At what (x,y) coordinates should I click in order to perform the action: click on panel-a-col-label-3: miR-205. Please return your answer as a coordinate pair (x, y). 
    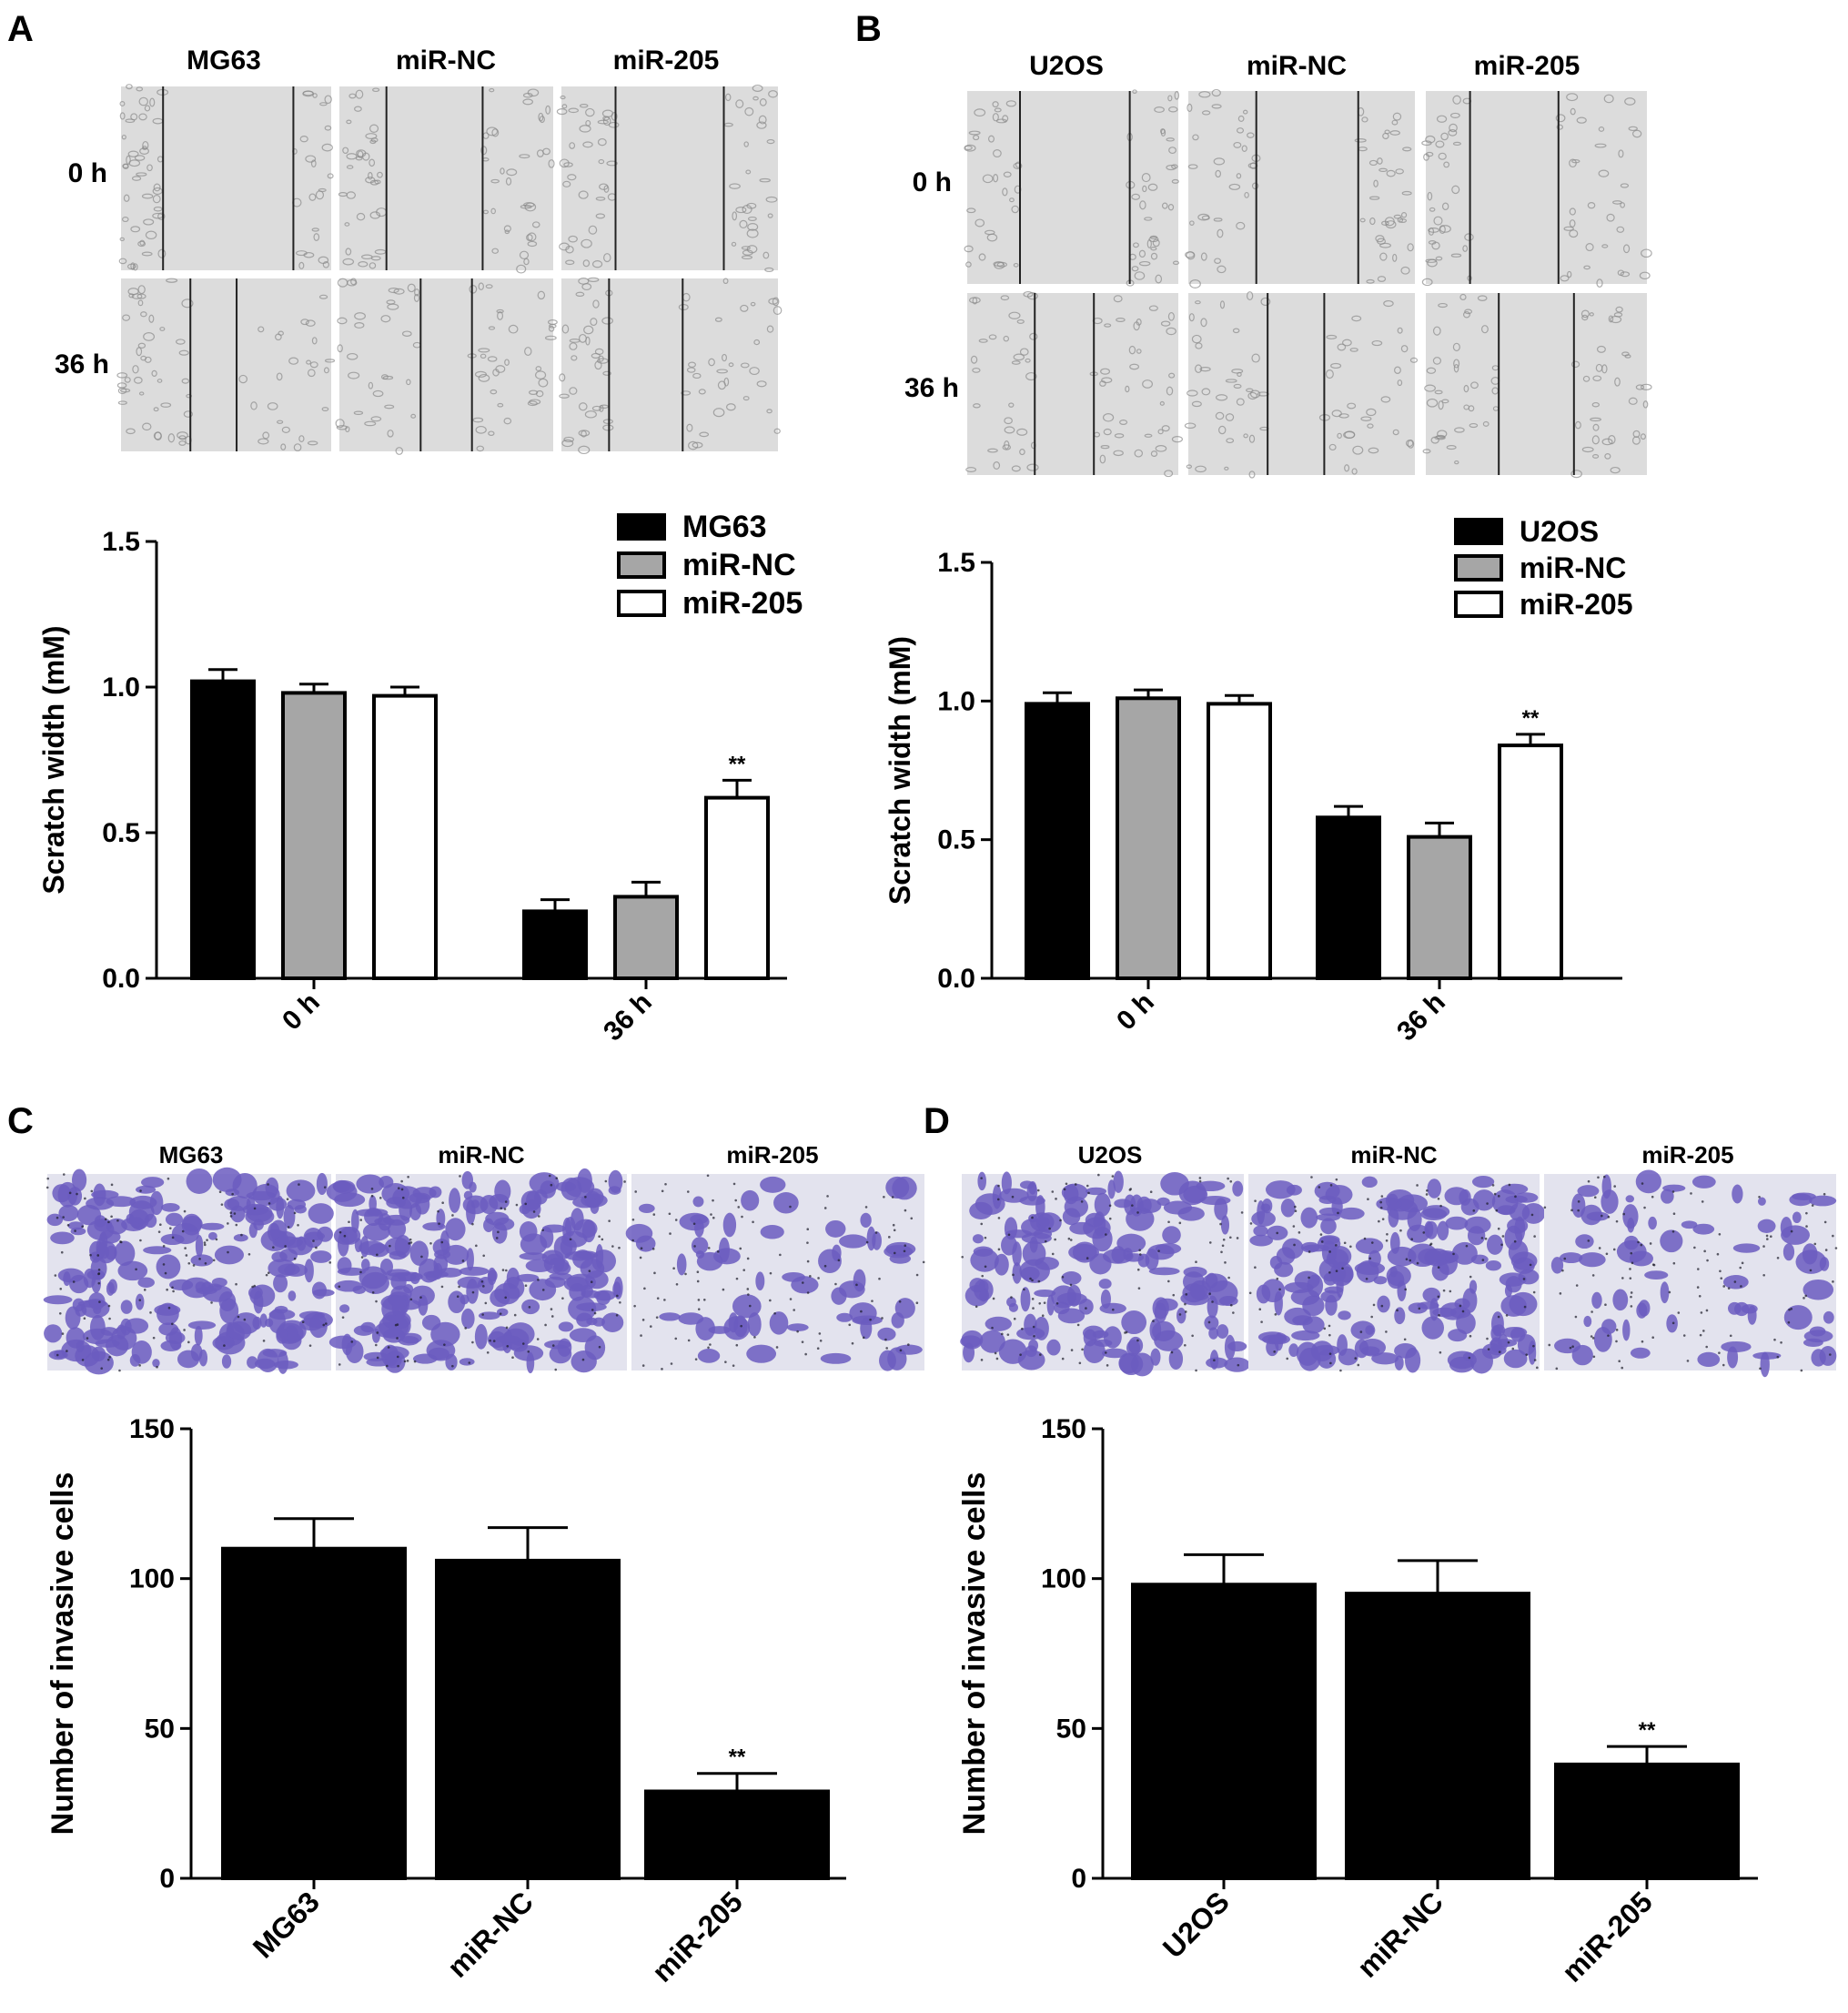
    Looking at the image, I should click on (666, 61).